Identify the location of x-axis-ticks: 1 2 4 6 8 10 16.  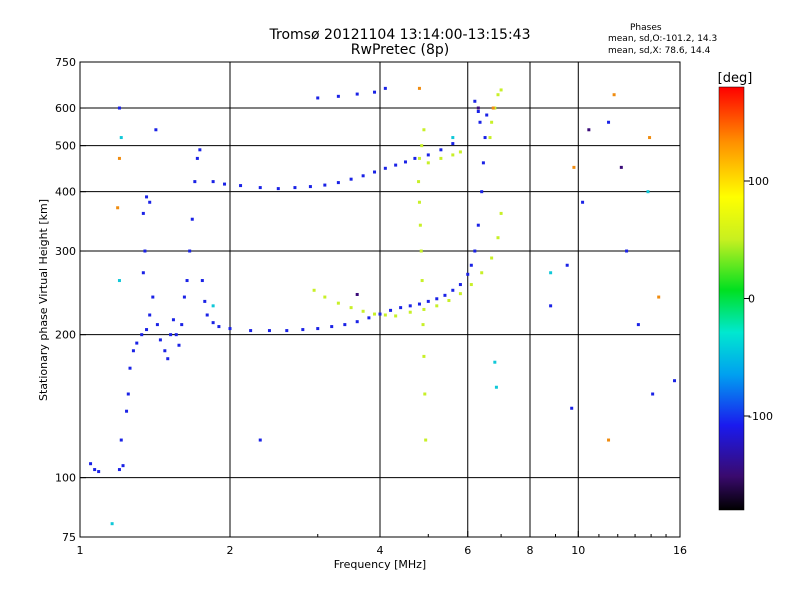
(382, 544).